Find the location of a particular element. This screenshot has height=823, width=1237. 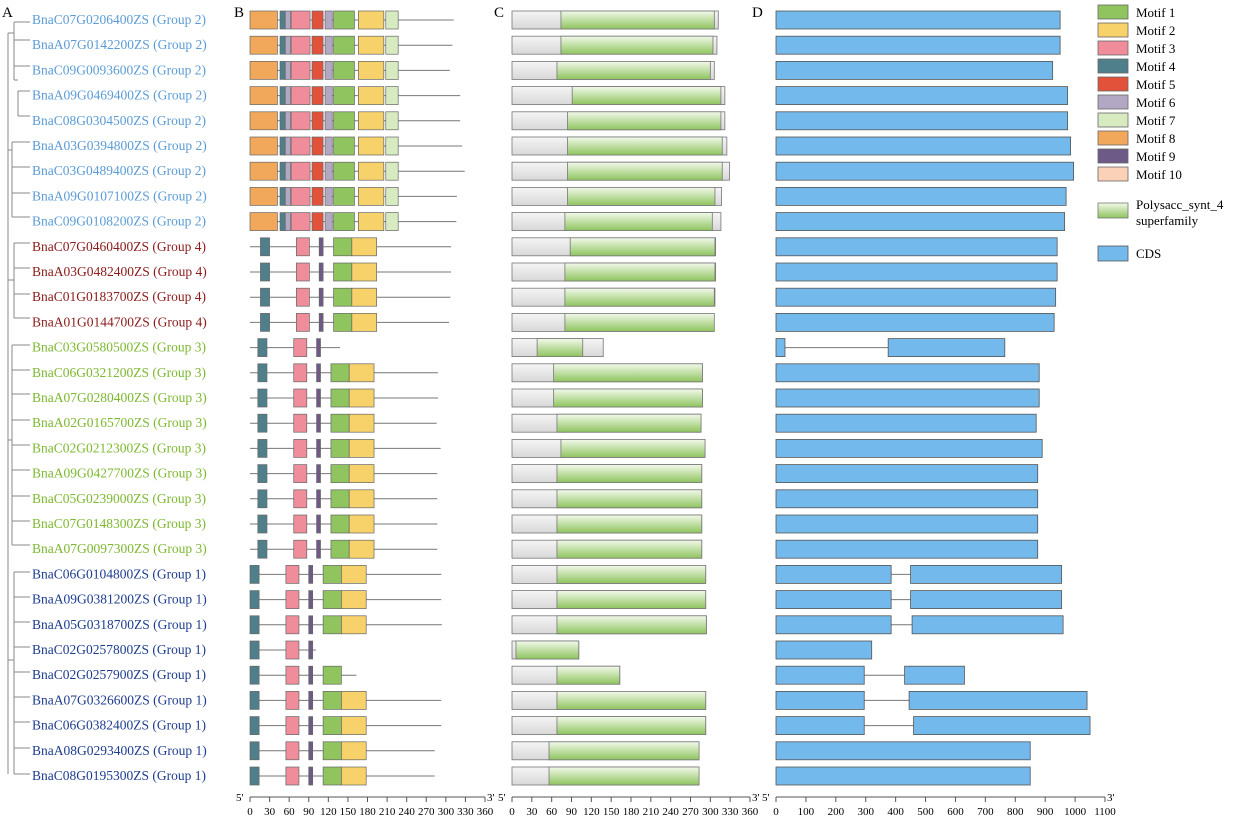

legend-motif-label: Motif 7 is located at coordinates (1156, 120).